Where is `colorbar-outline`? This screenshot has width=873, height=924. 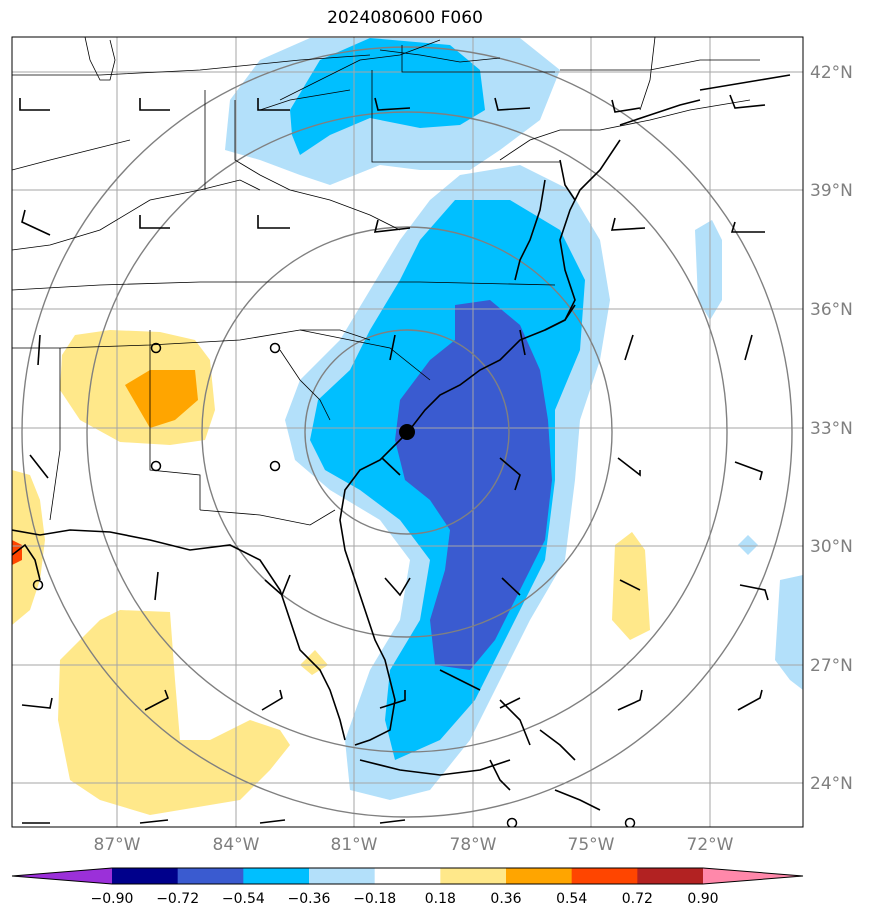
colorbar-outline is located at coordinates (407, 876).